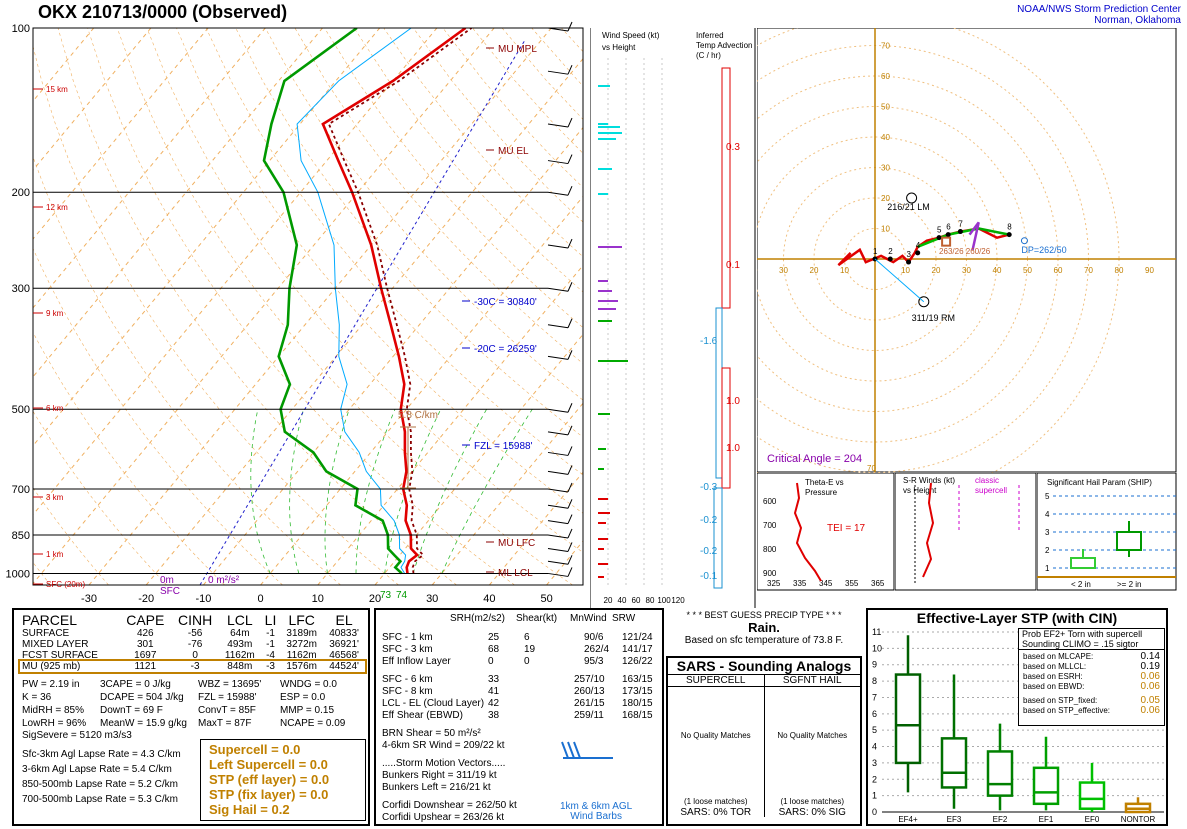 Image resolution: width=1187 pixels, height=829 pixels. What do you see at coordinates (60, 655) in the screenshot?
I see `parcel-cell: FCST SURFACE` at bounding box center [60, 655].